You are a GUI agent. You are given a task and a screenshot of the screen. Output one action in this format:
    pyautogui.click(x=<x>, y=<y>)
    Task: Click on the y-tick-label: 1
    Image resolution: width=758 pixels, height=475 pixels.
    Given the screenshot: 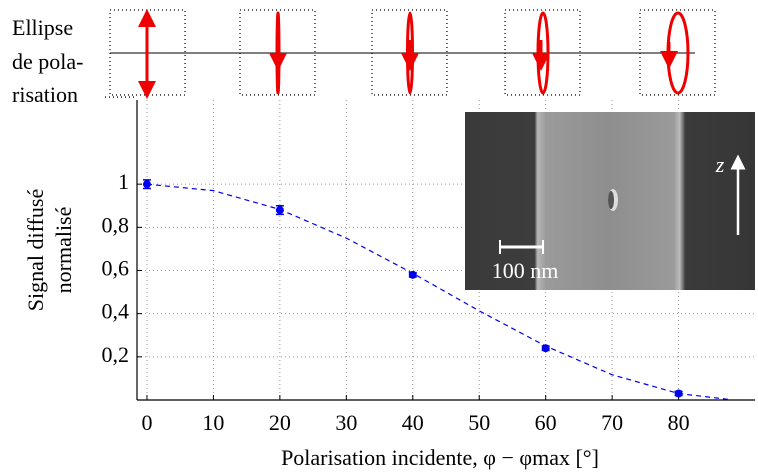 What is the action you would take?
    pyautogui.click(x=123, y=181)
    